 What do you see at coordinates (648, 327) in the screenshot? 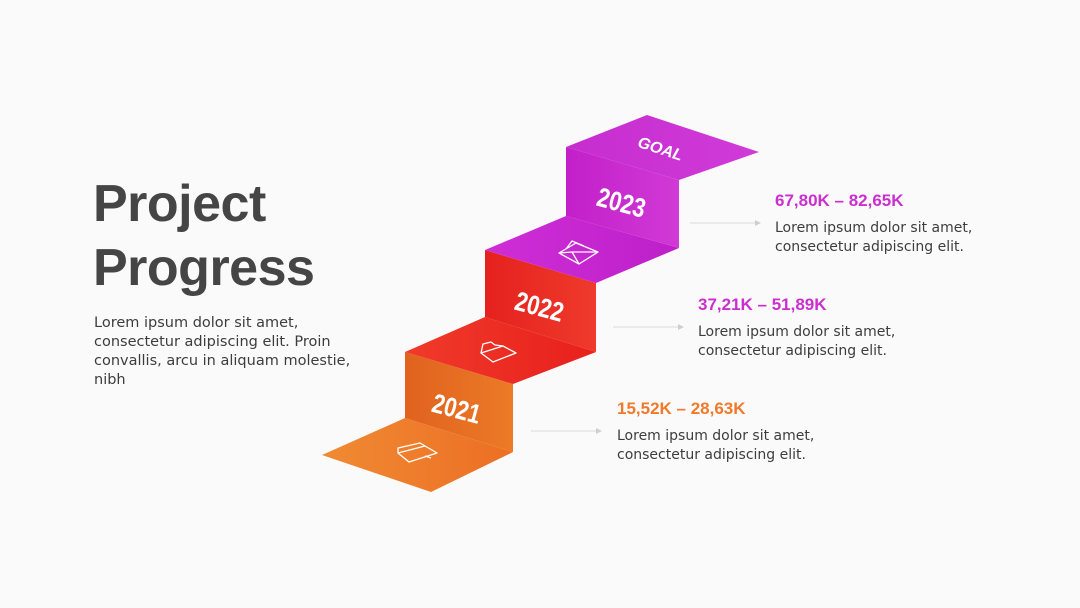
I see `connector-arrow-2022` at bounding box center [648, 327].